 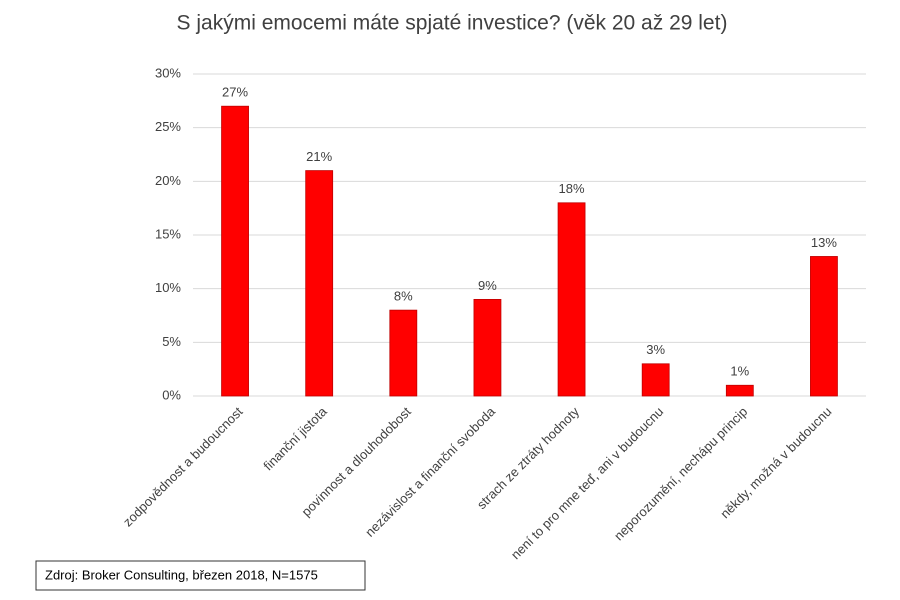 What do you see at coordinates (824, 242) in the screenshot?
I see `data-label: 13%` at bounding box center [824, 242].